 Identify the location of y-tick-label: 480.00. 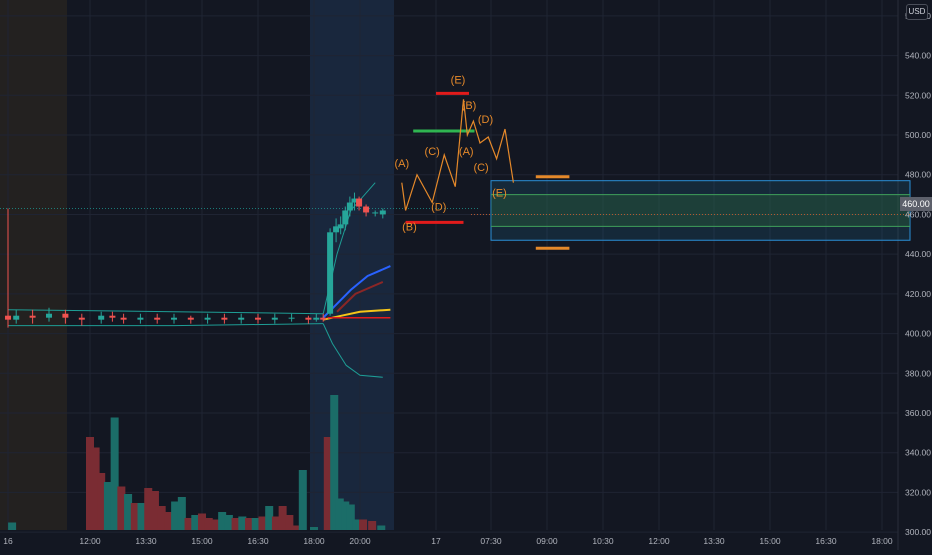
(918, 175).